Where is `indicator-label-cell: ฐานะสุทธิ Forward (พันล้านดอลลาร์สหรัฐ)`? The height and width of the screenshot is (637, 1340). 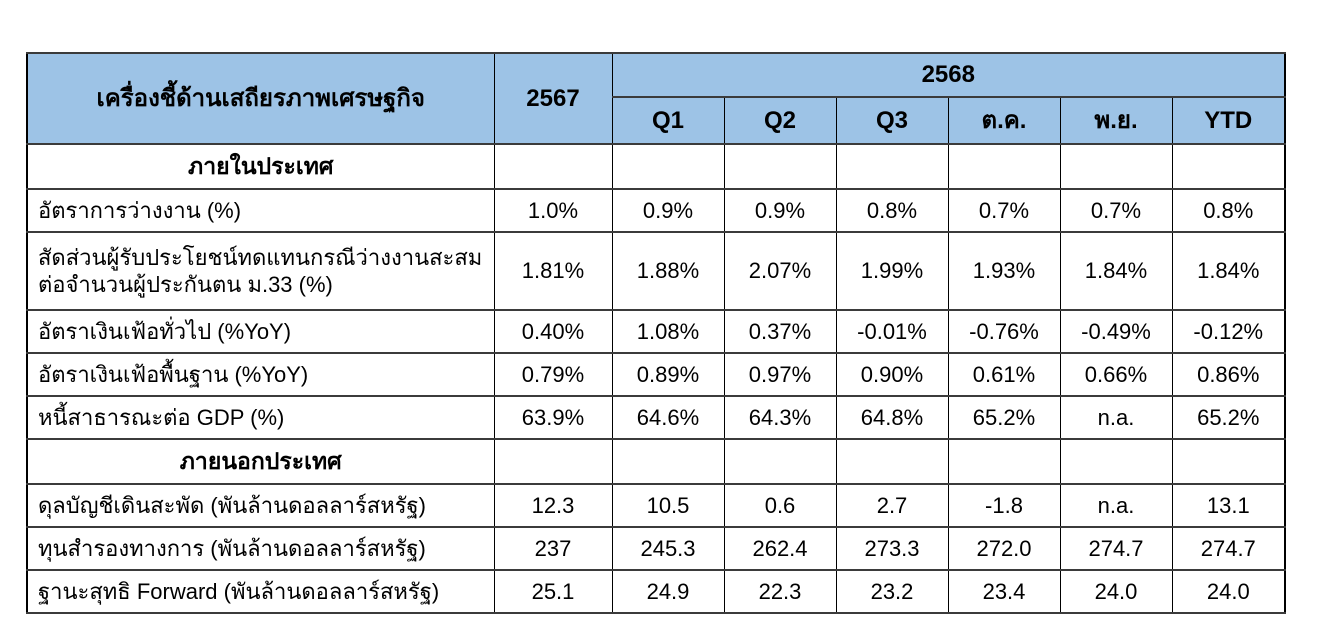
indicator-label-cell: ฐานะสุทธิ Forward (พันล้านดอลลาร์สหรัฐ) is located at coordinates (260, 591).